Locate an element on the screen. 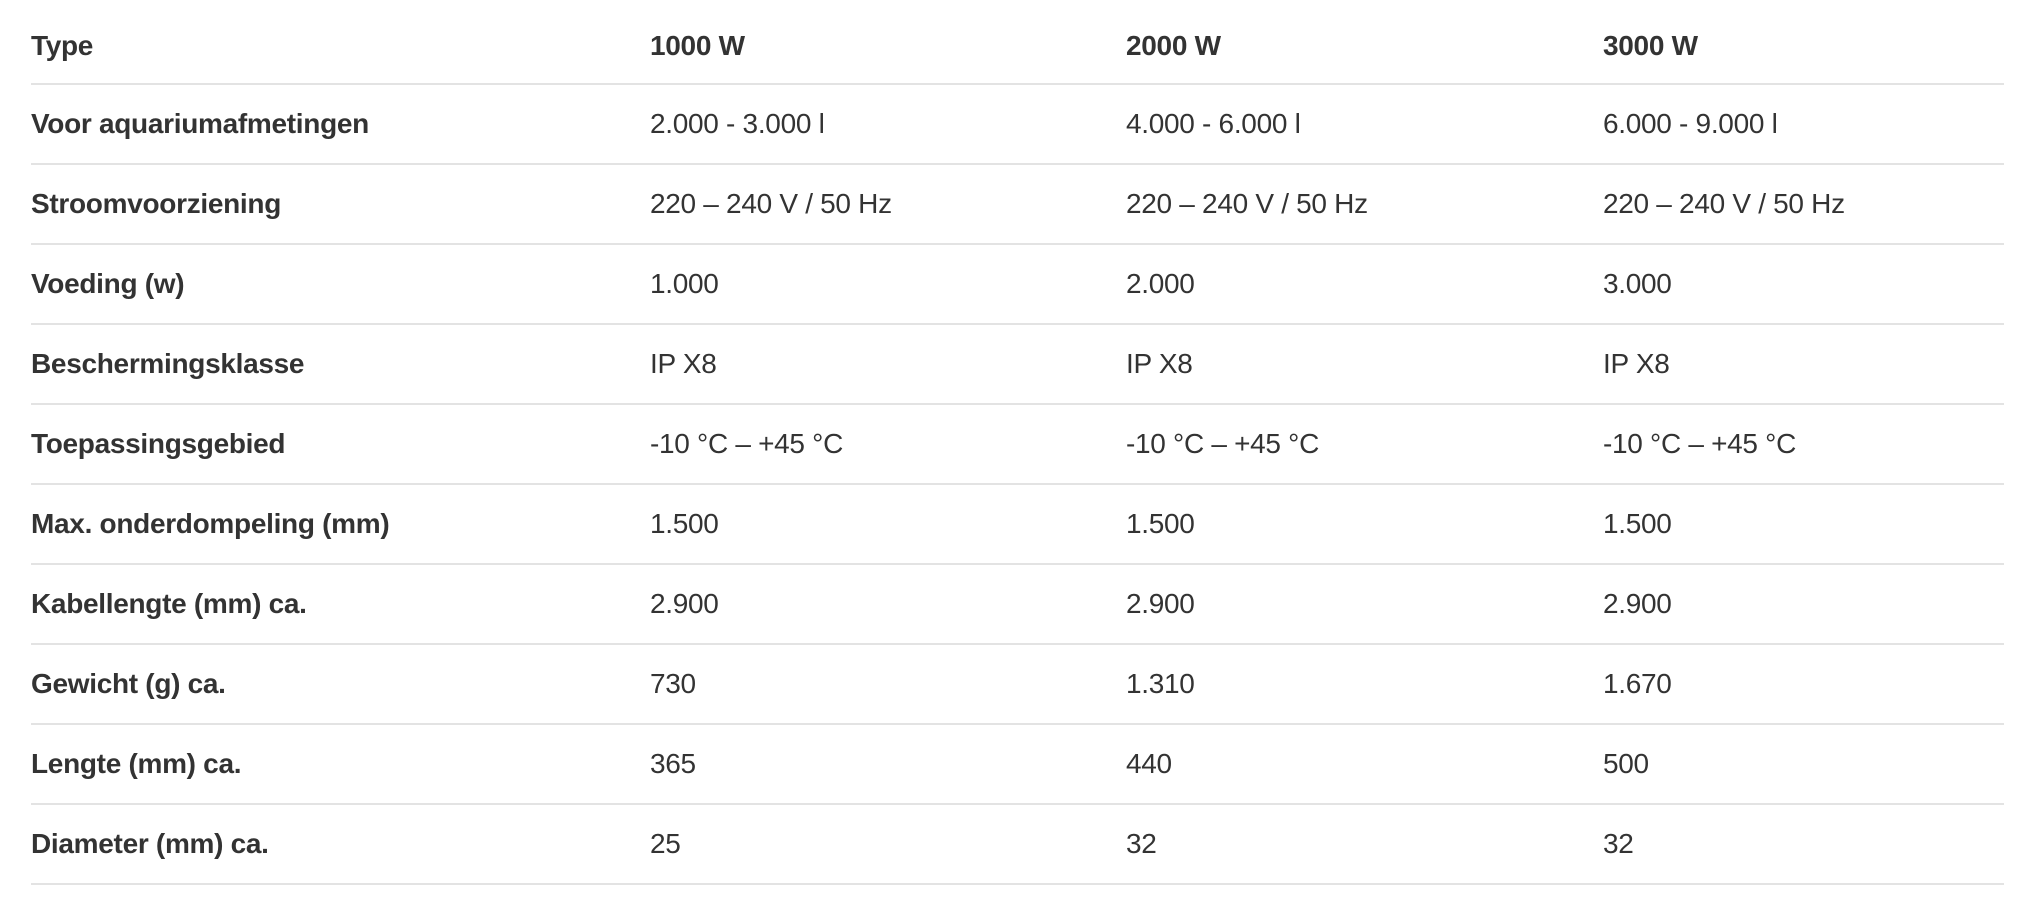 This screenshot has height=906, width=2028. row-label: Voeding (w) is located at coordinates (340, 284).